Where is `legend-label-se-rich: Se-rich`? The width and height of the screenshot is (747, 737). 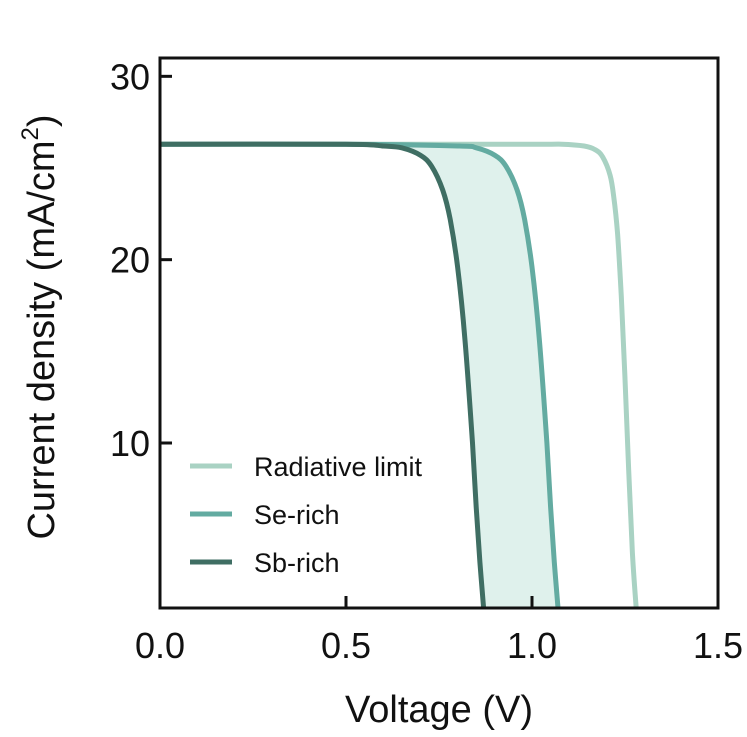
legend-label-se-rich: Se-rich is located at coordinates (297, 515).